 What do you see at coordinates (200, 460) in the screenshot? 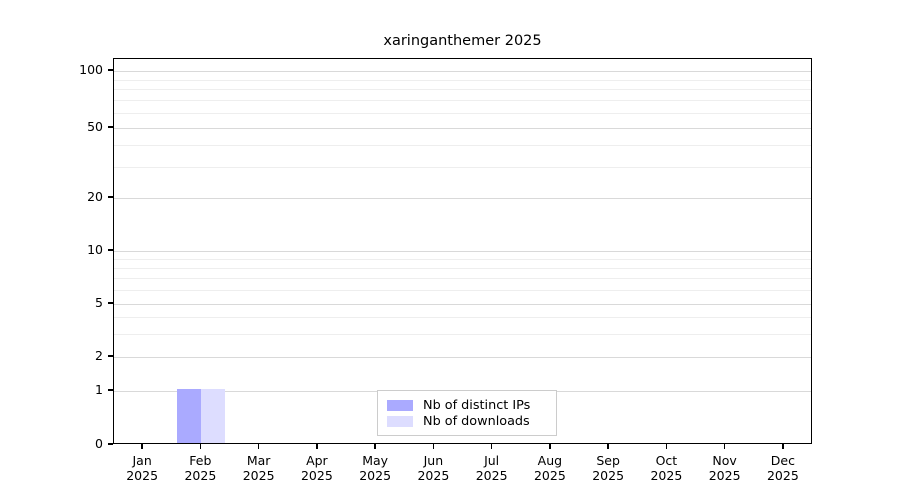
I see `x-tick-month: Feb` at bounding box center [200, 460].